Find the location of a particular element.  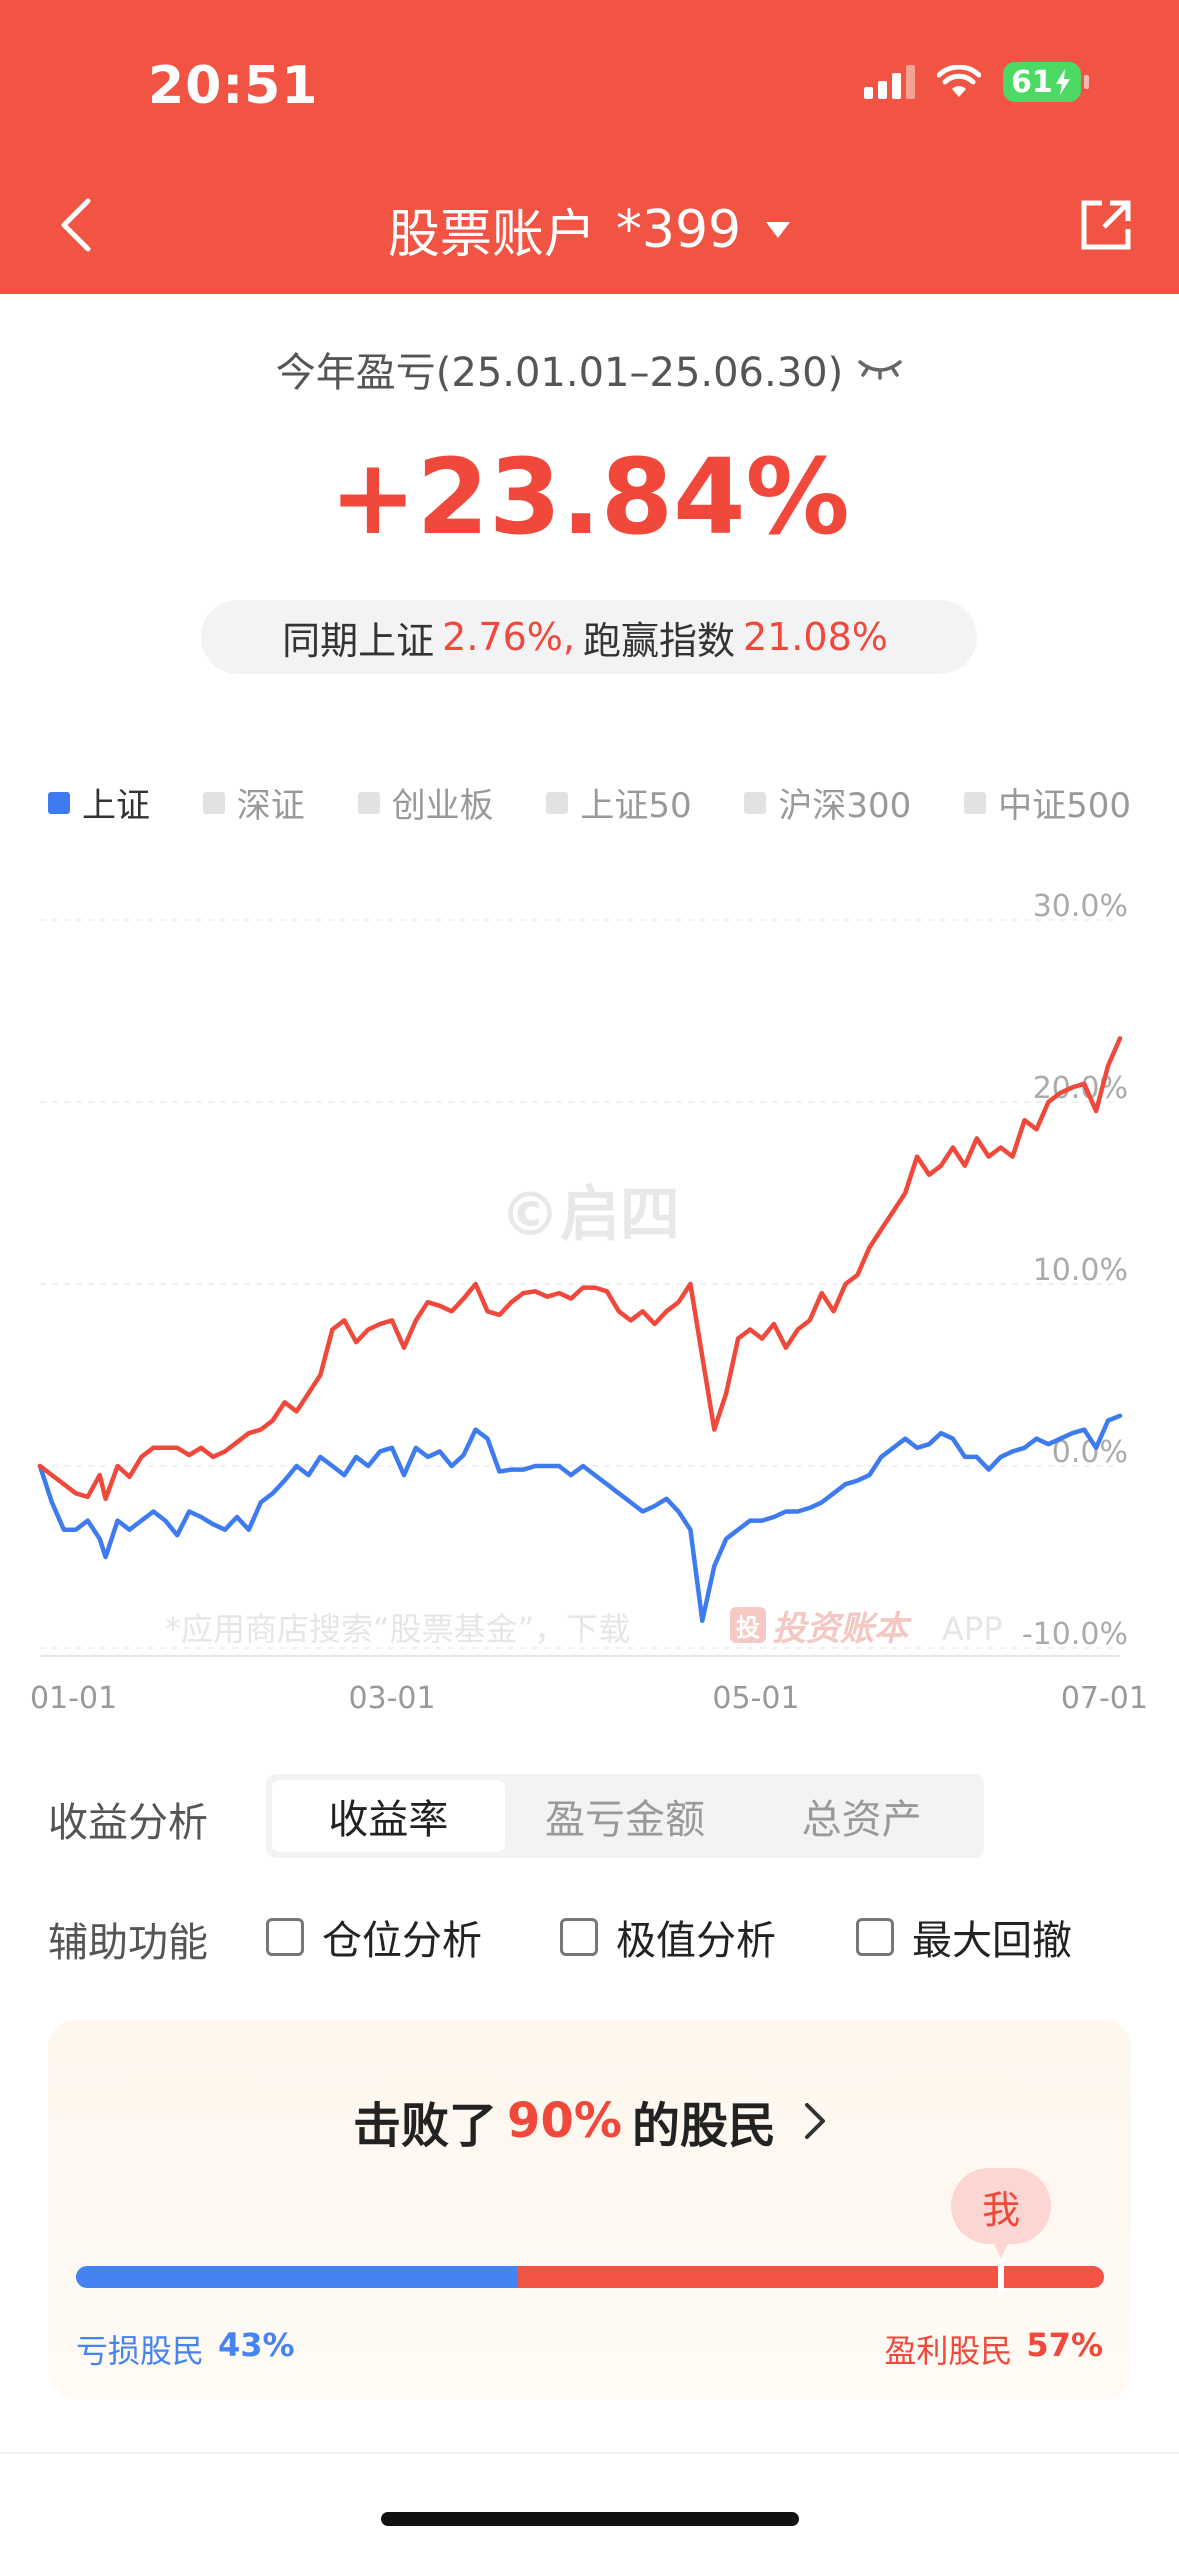

period-label: 今年盈亏(25.01.01–25.06.30) is located at coordinates (589, 369).